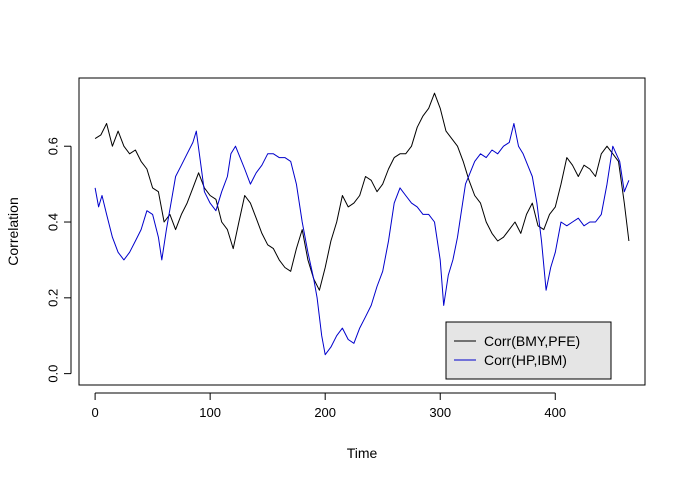 Image resolution: width=687 pixels, height=483 pixels. Describe the element at coordinates (555, 412) in the screenshot. I see `x-tick-label: 400` at that location.